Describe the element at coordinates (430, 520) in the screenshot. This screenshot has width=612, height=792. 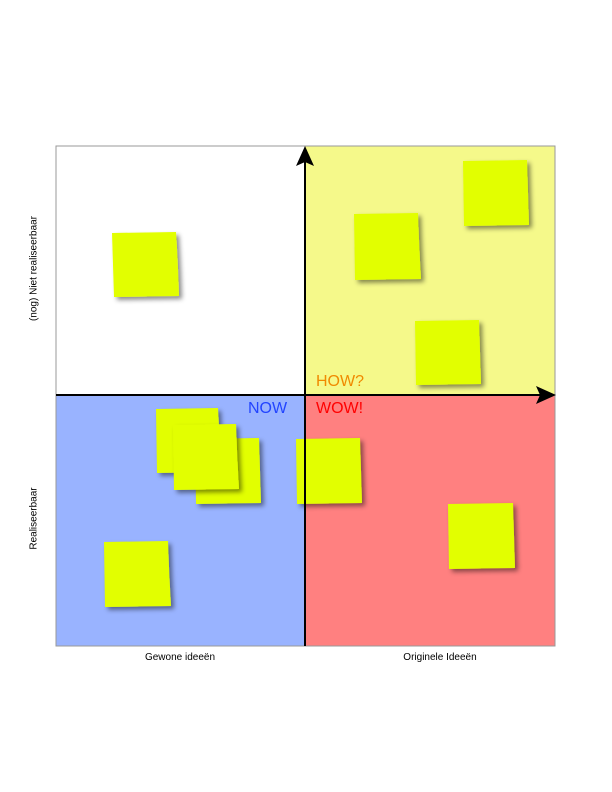
I see `quadrant-bottom-right-wow` at that location.